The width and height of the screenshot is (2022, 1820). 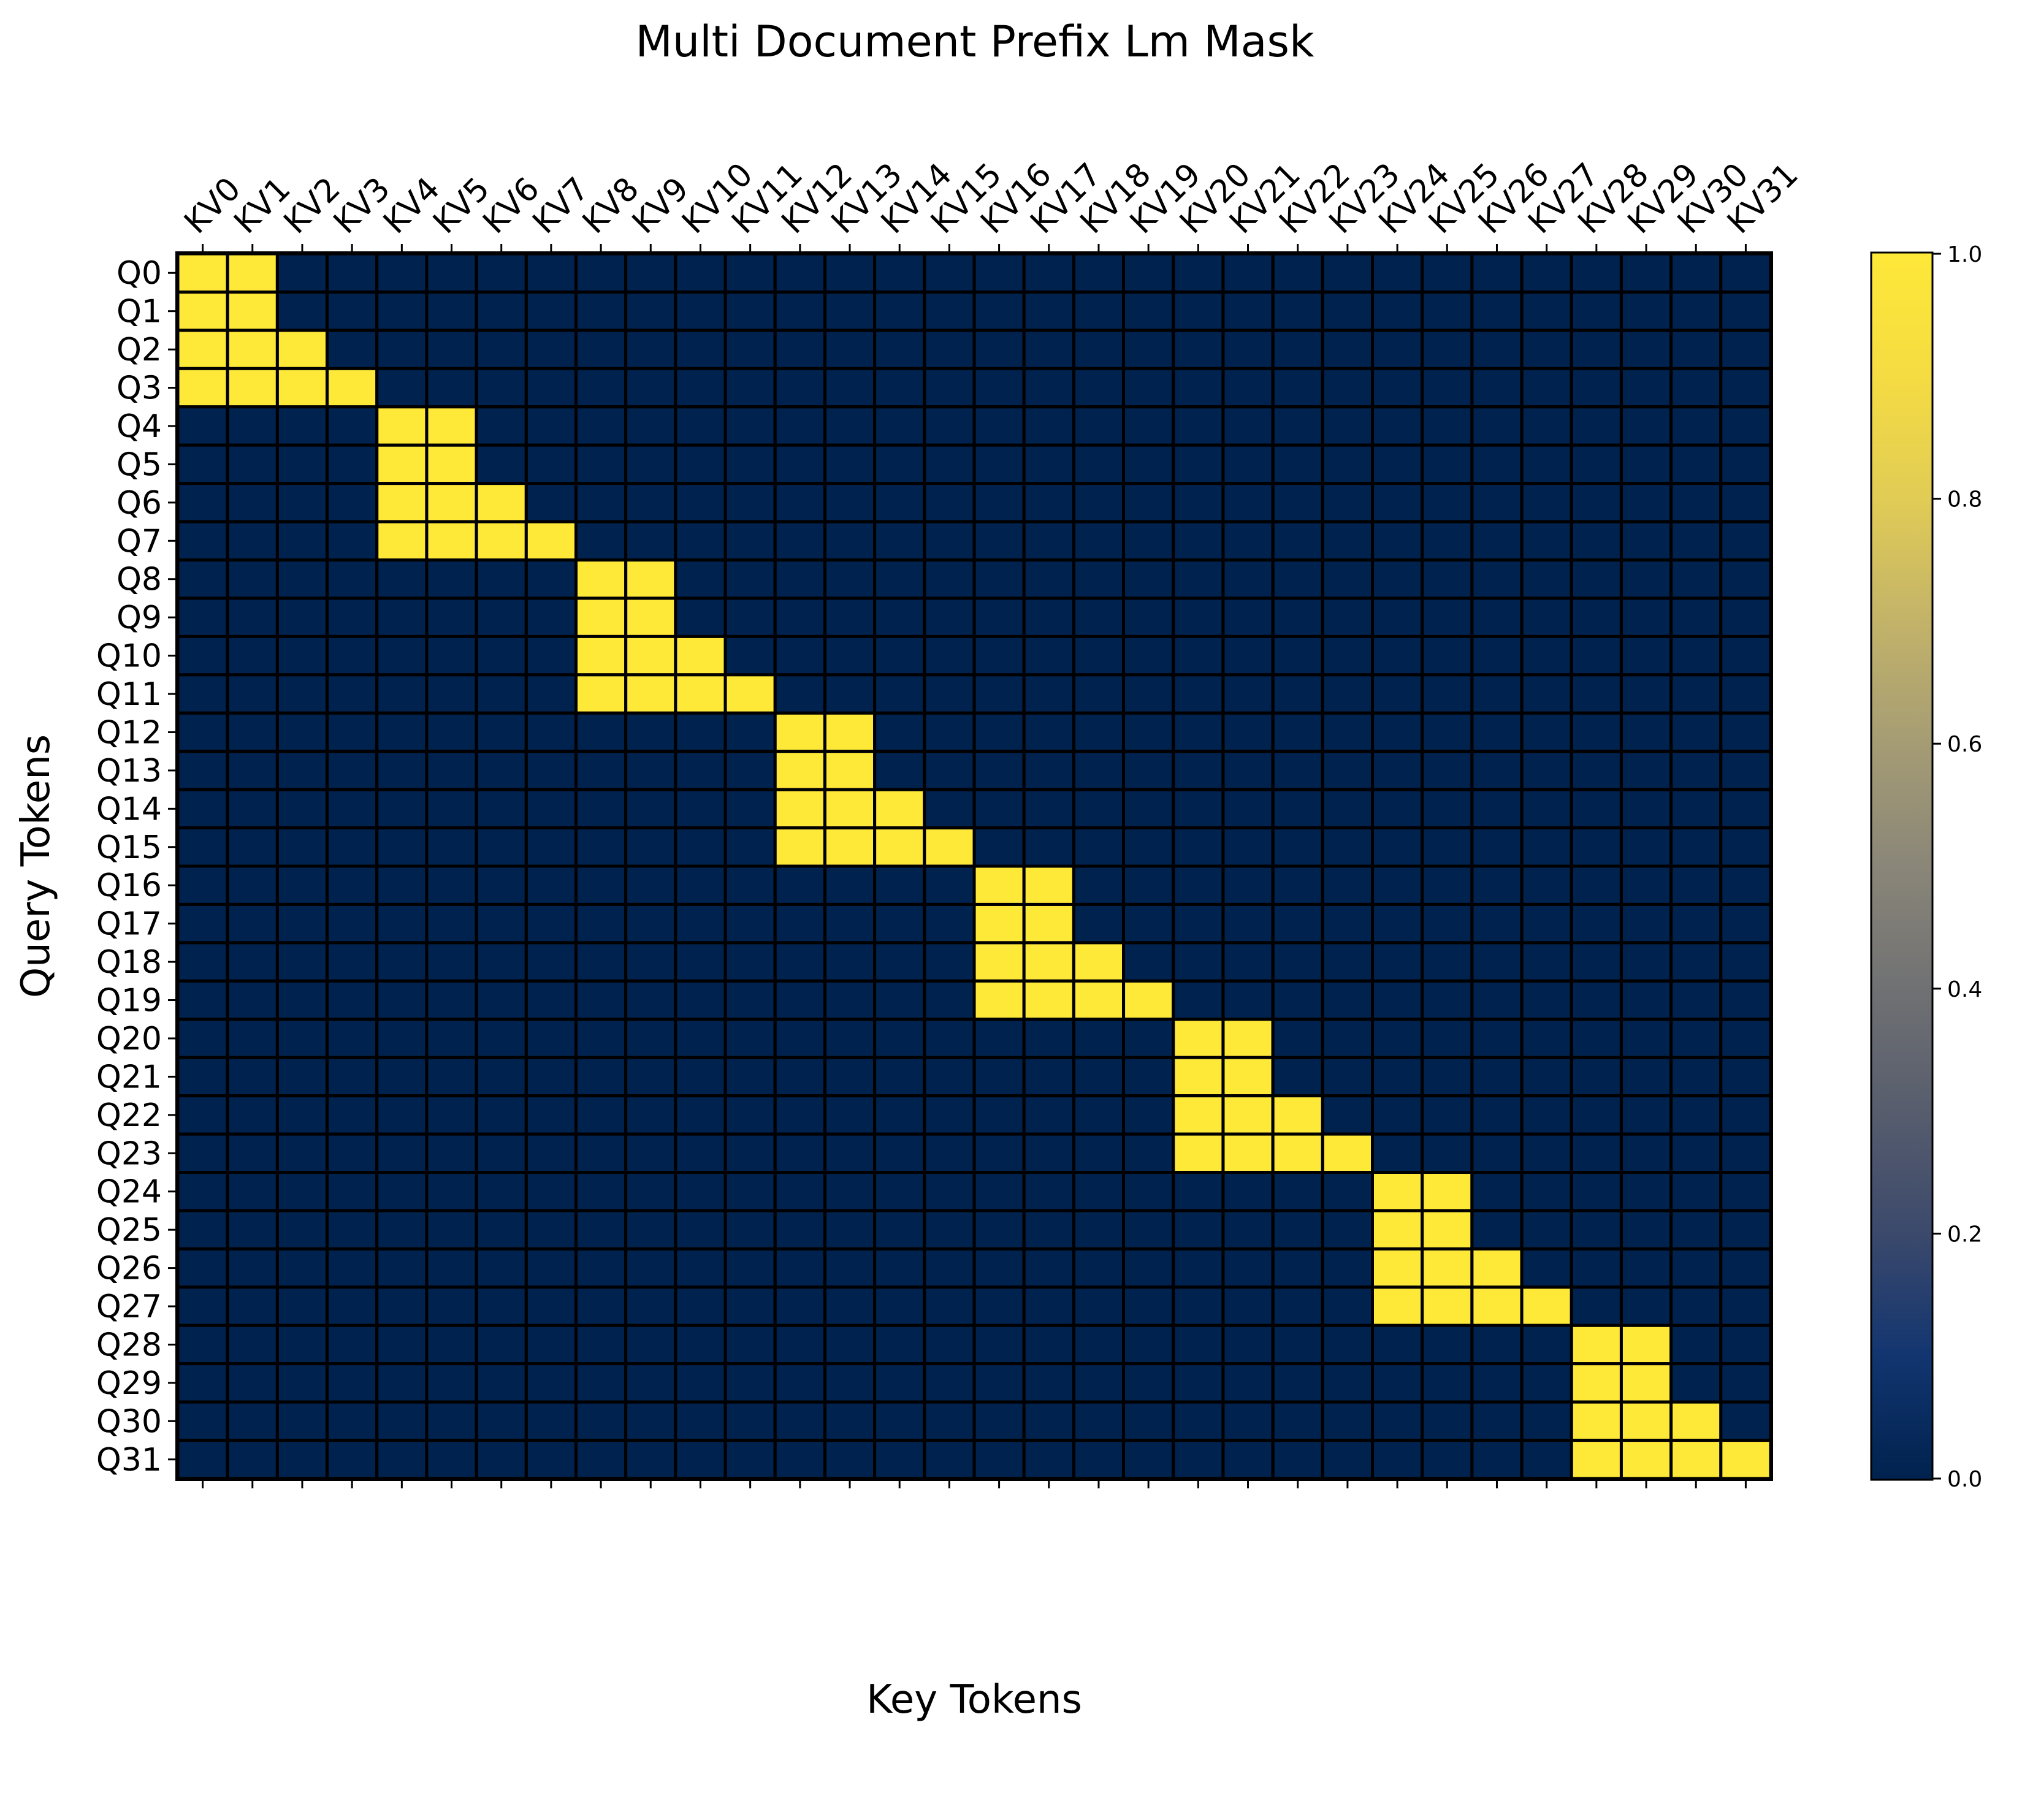 I want to click on heatmap-cell-q28-kv25, so click(x=1447, y=1344).